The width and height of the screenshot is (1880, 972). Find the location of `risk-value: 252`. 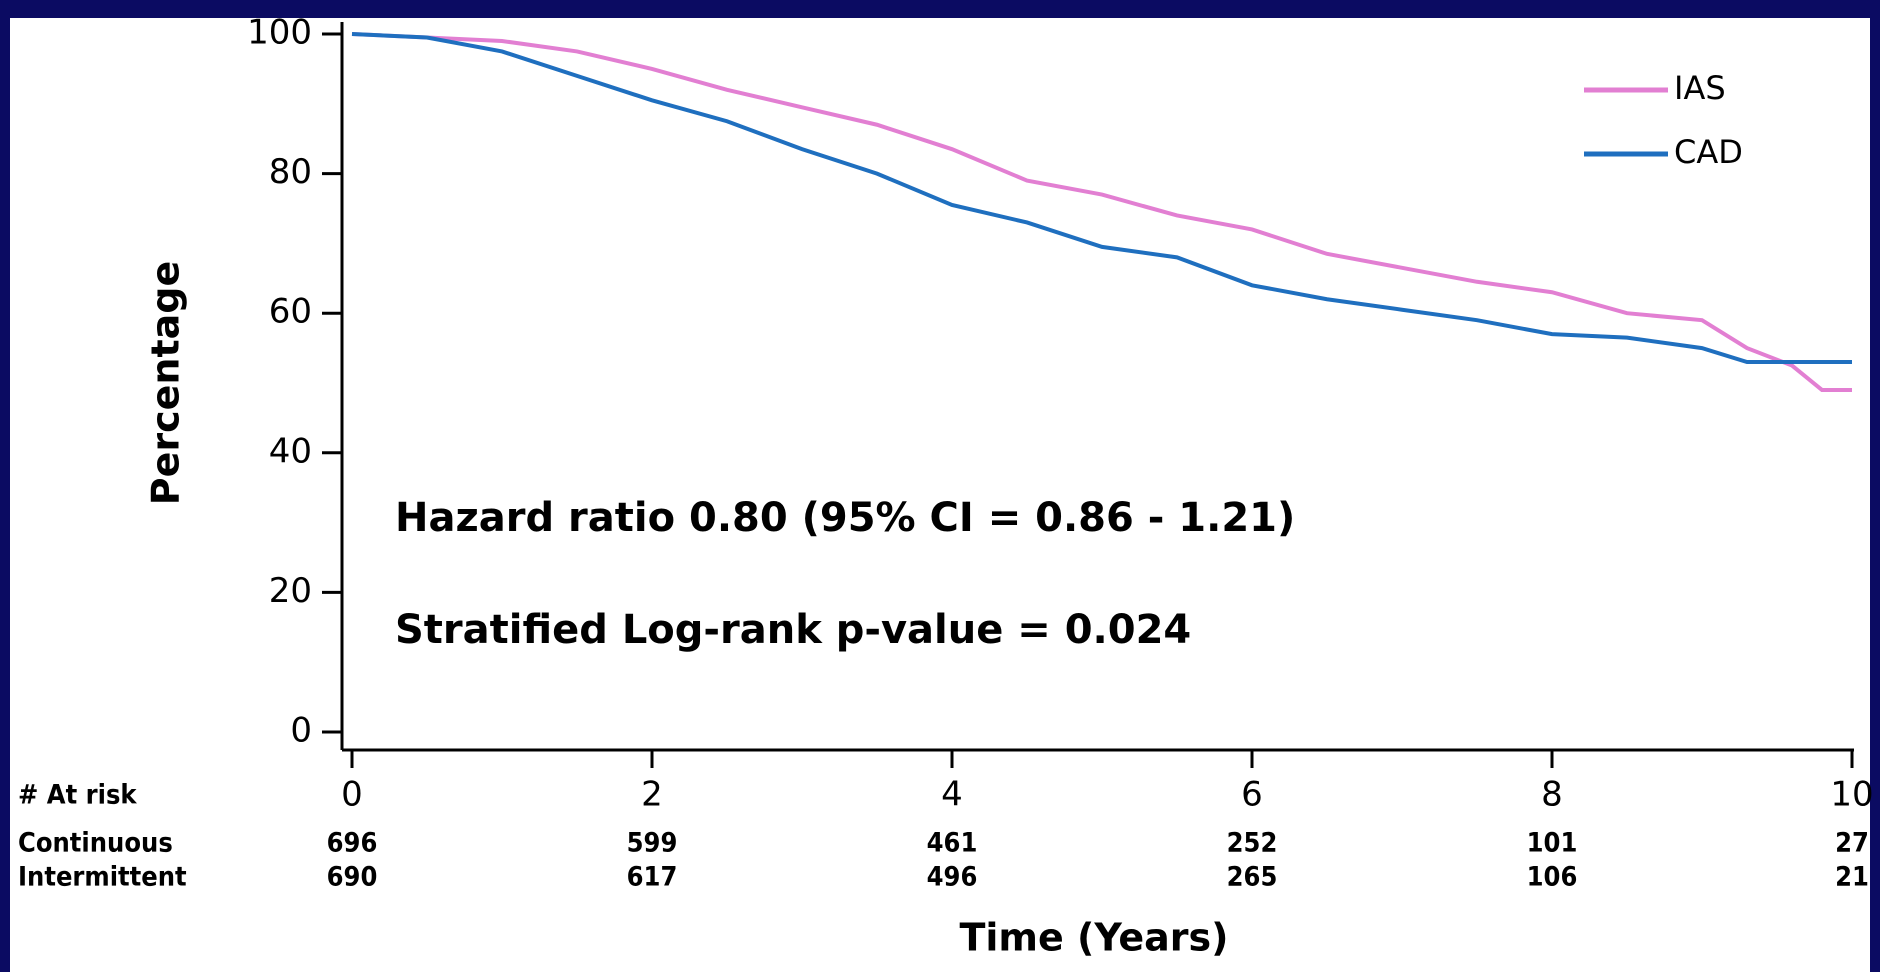

risk-value: 252 is located at coordinates (1252, 843).